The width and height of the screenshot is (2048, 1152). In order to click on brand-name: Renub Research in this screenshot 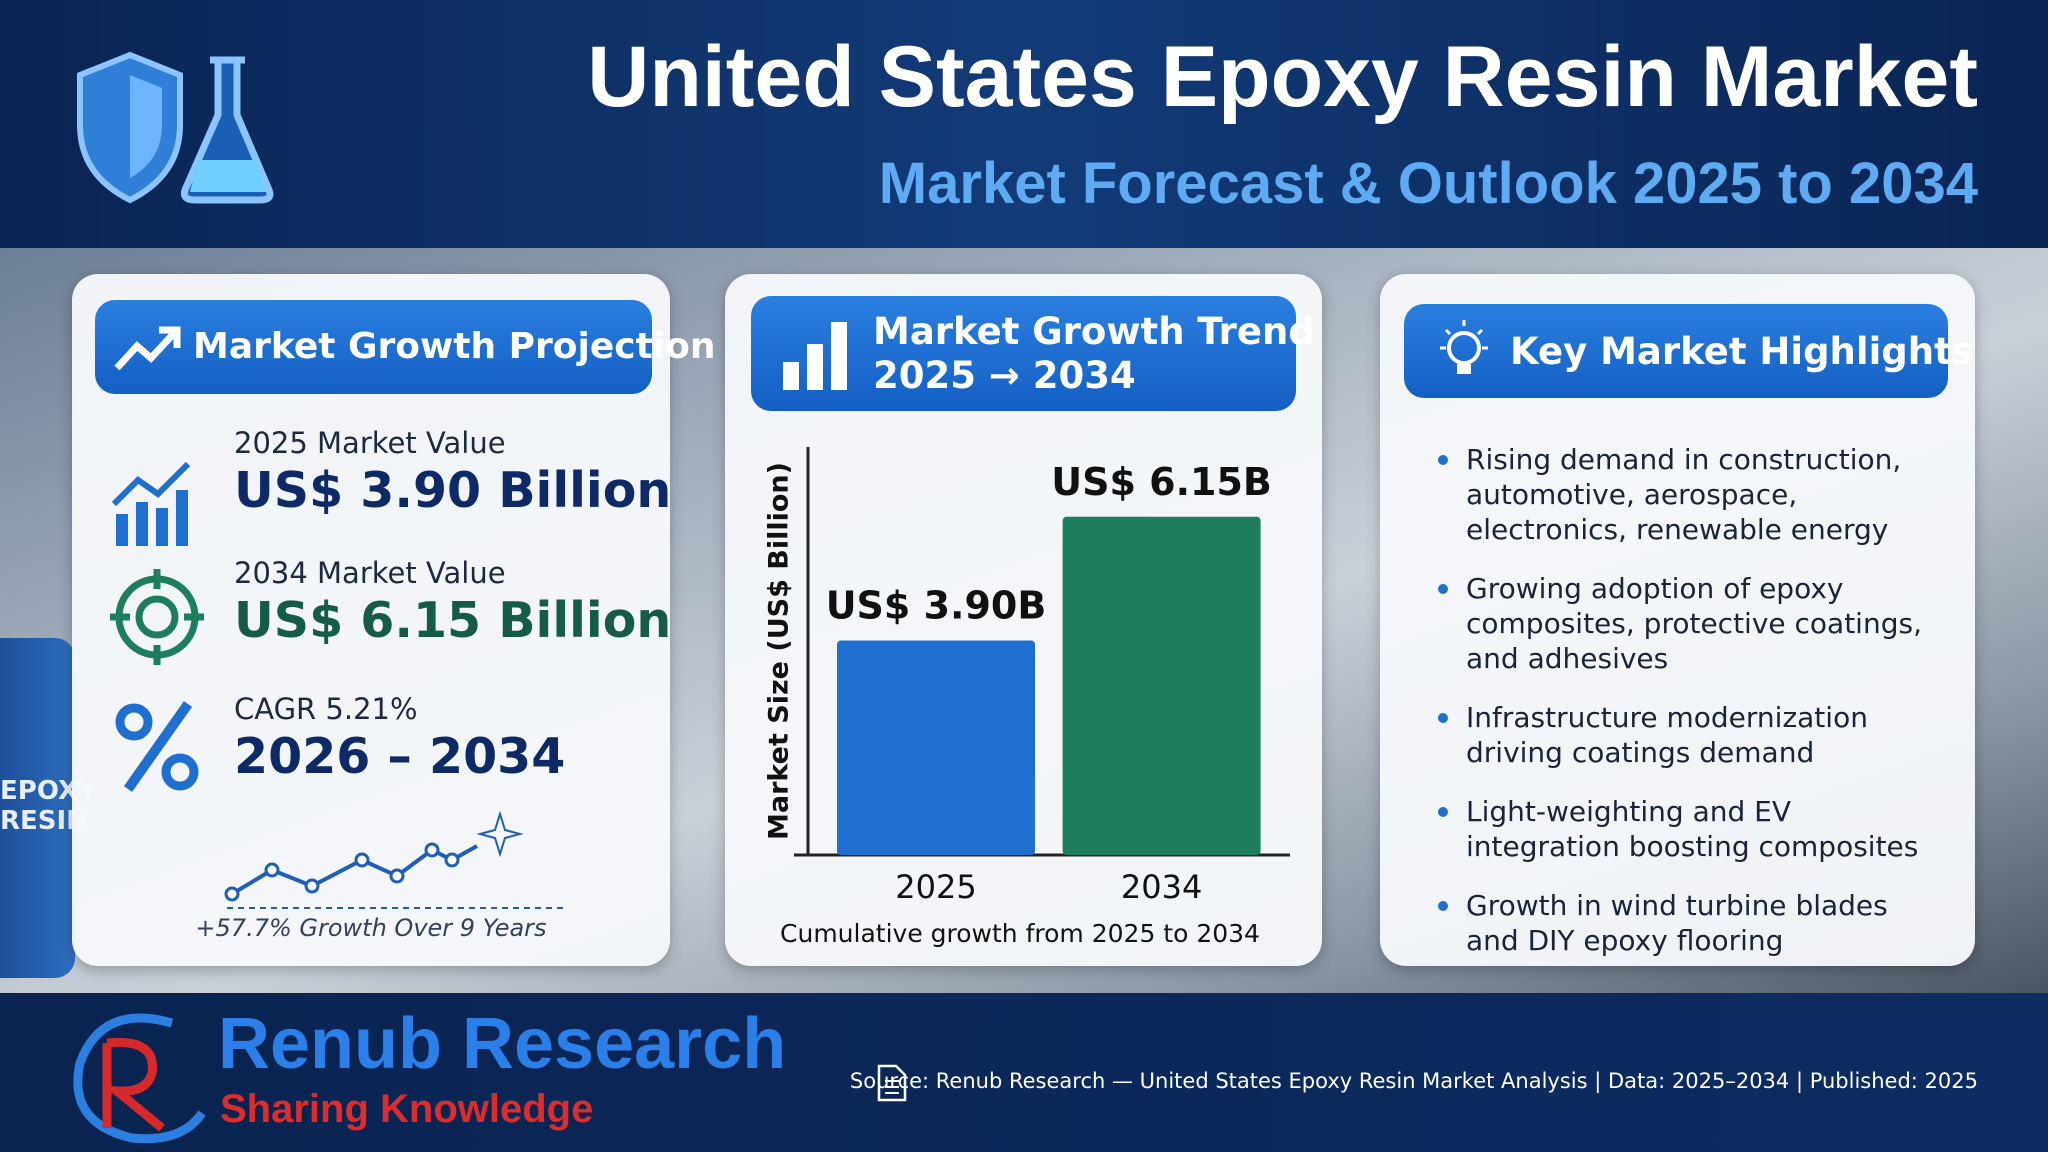, I will do `click(502, 1044)`.